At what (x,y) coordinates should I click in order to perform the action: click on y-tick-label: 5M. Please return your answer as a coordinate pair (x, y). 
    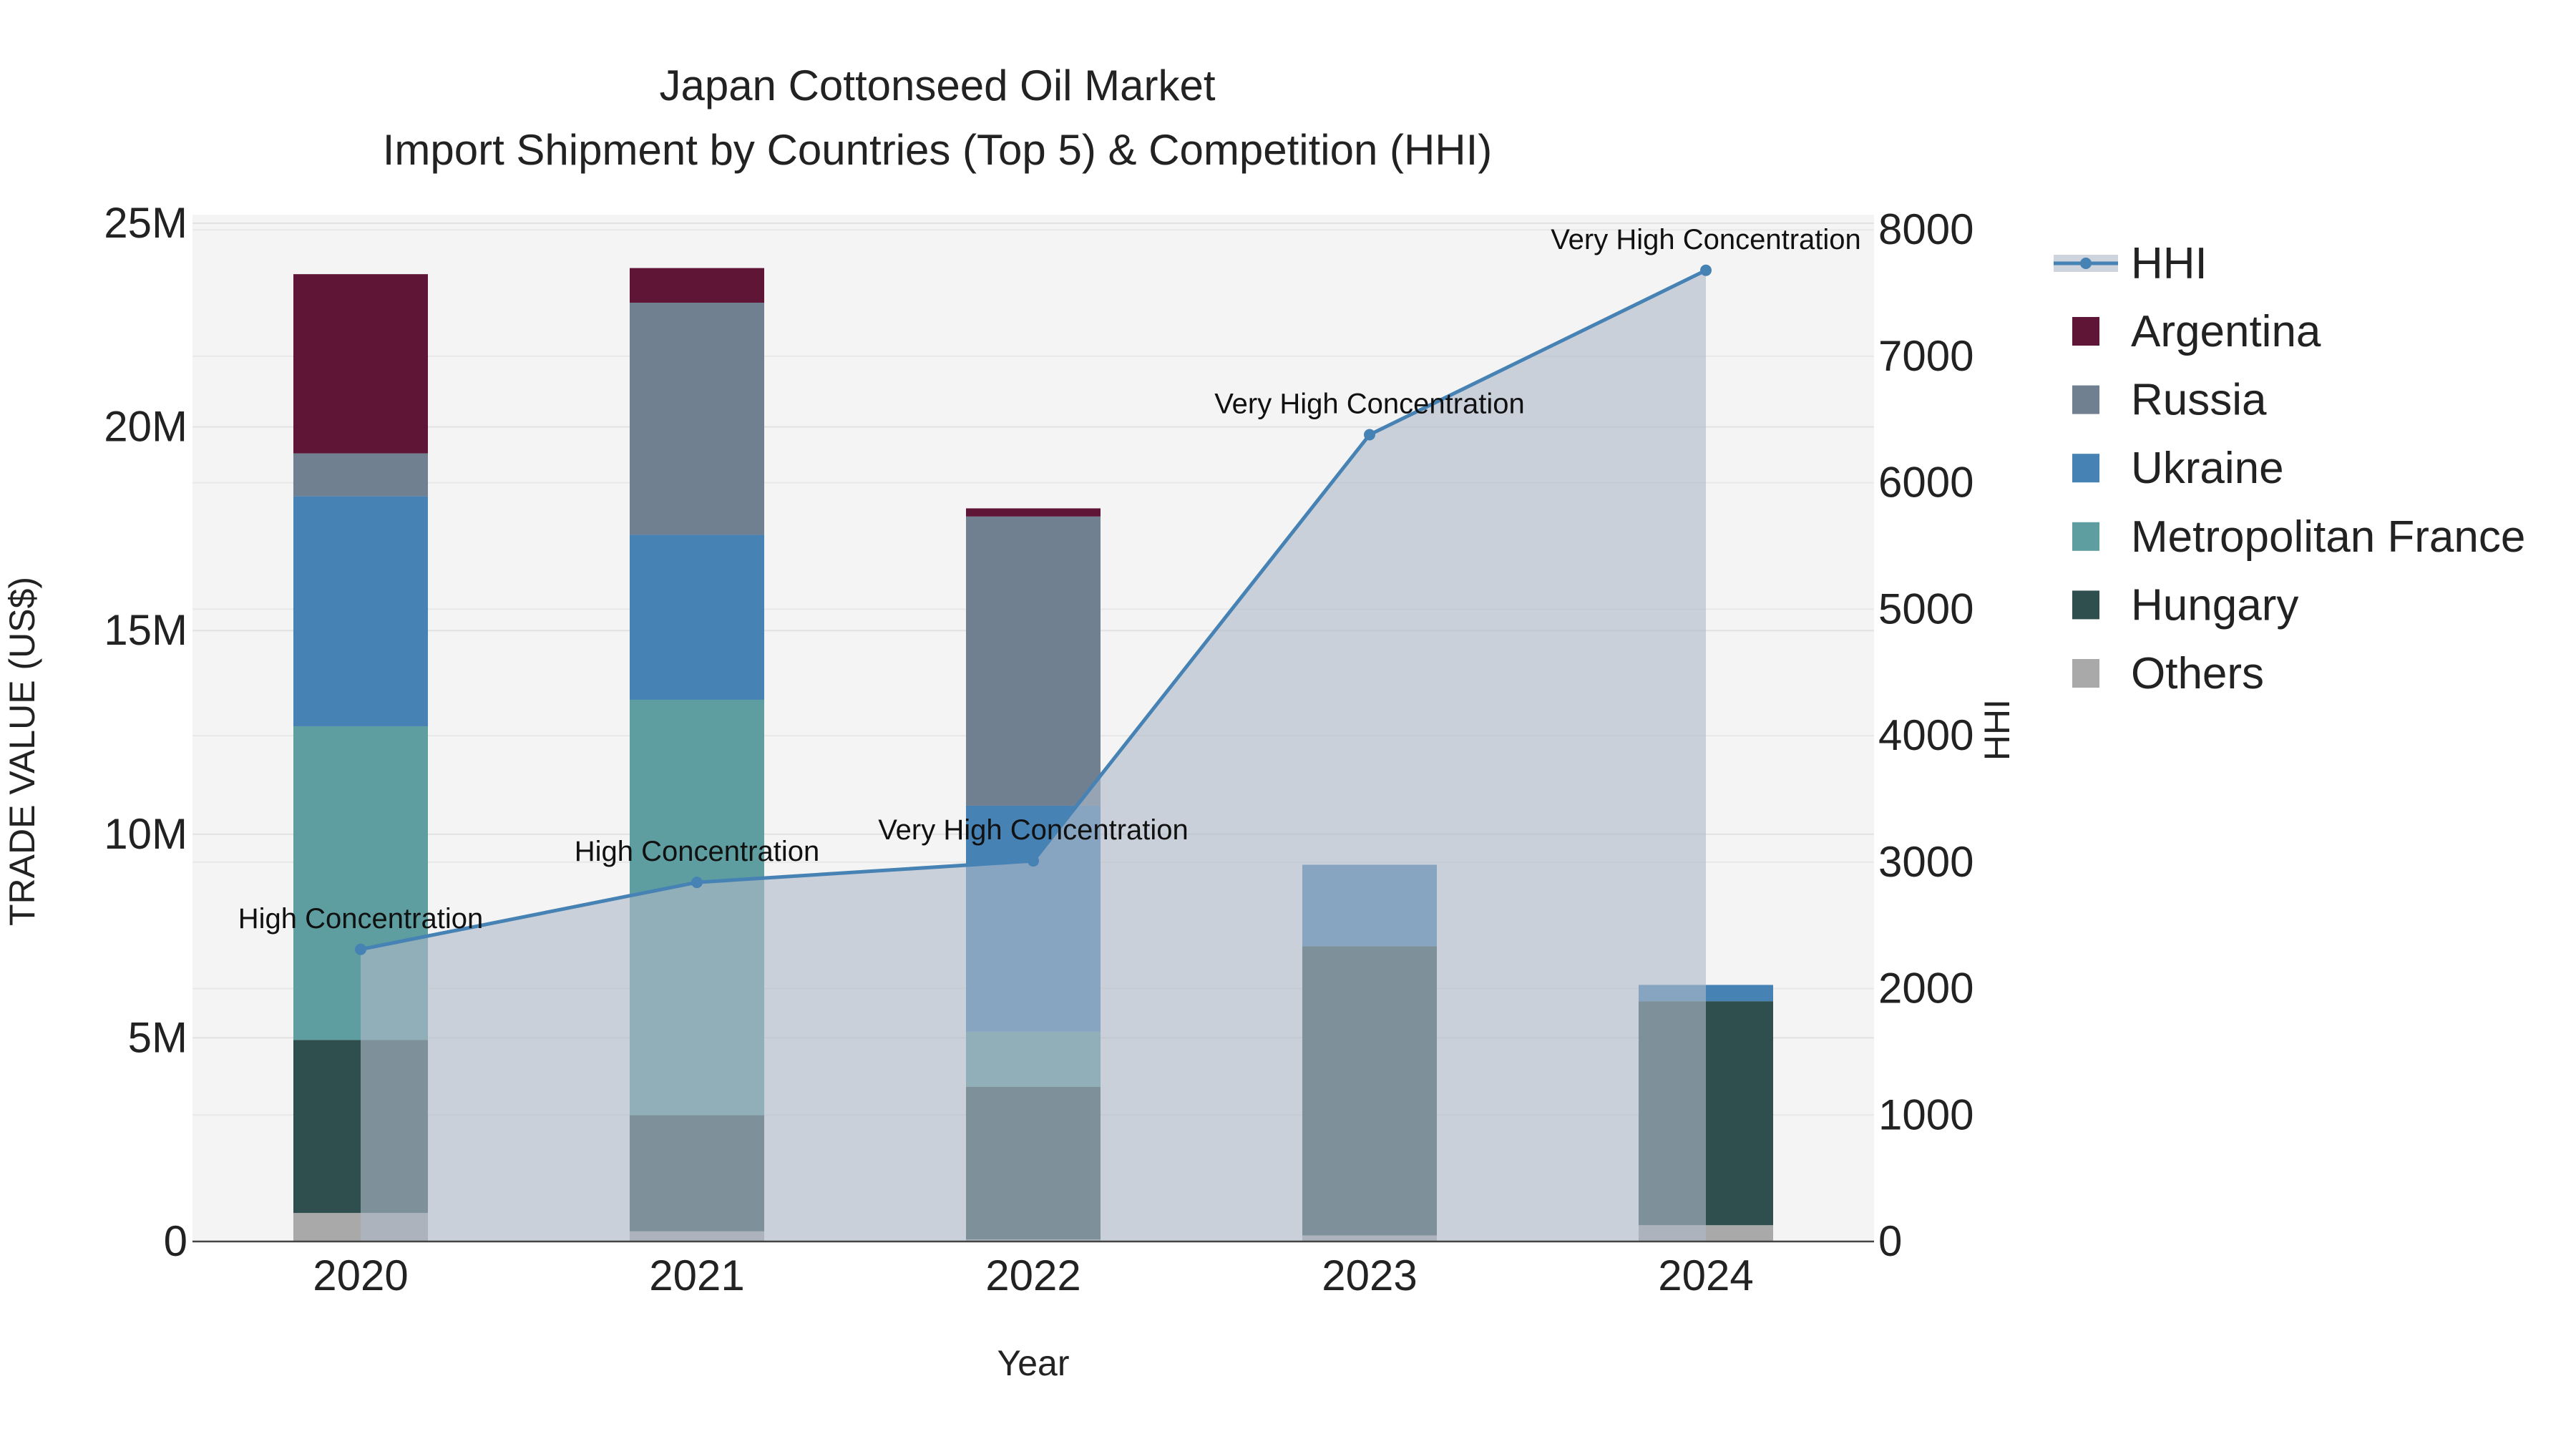
    Looking at the image, I should click on (157, 1037).